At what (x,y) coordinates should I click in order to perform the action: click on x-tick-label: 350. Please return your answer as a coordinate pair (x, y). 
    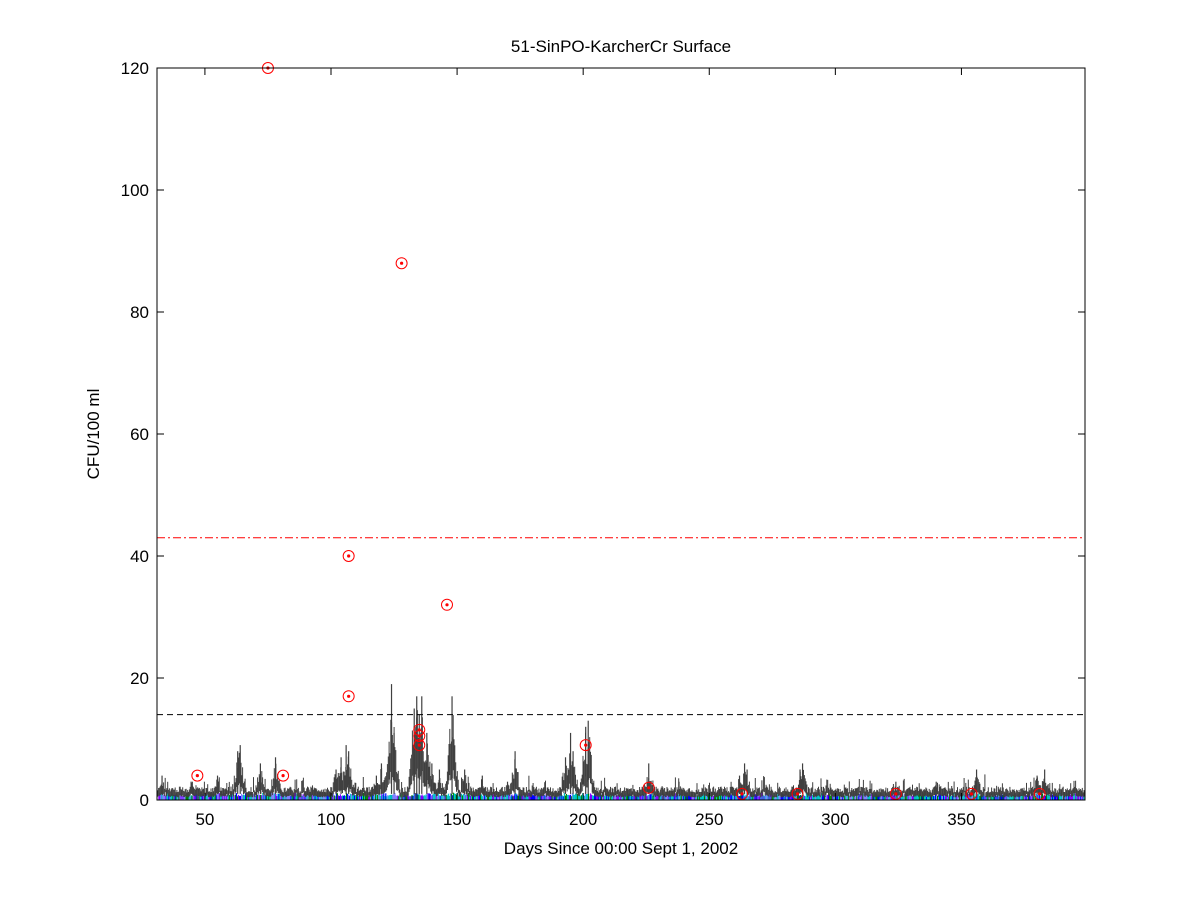
    Looking at the image, I should click on (961, 819).